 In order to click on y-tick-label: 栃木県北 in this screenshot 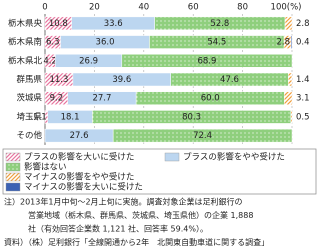, I will do `click(25, 60)`.